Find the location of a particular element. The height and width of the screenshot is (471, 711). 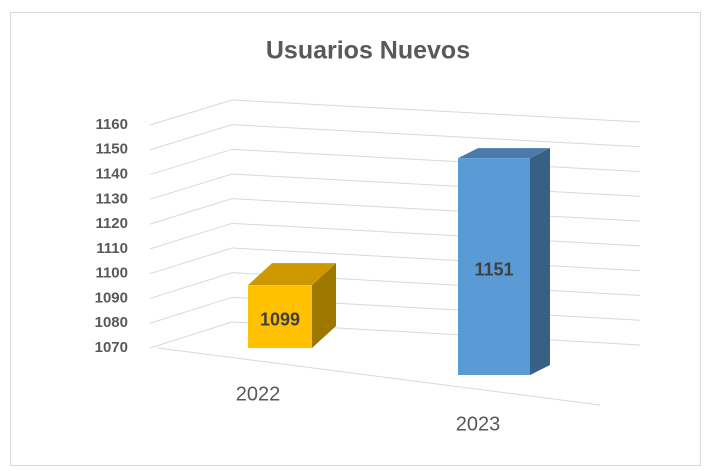

data-label: 1151 is located at coordinates (493, 269).